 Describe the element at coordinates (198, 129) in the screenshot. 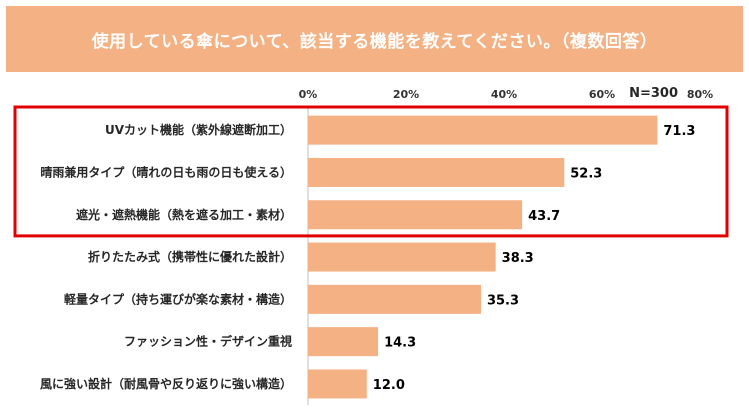

I see `category-label: UVカット機能（紫外線遮断加工）` at that location.